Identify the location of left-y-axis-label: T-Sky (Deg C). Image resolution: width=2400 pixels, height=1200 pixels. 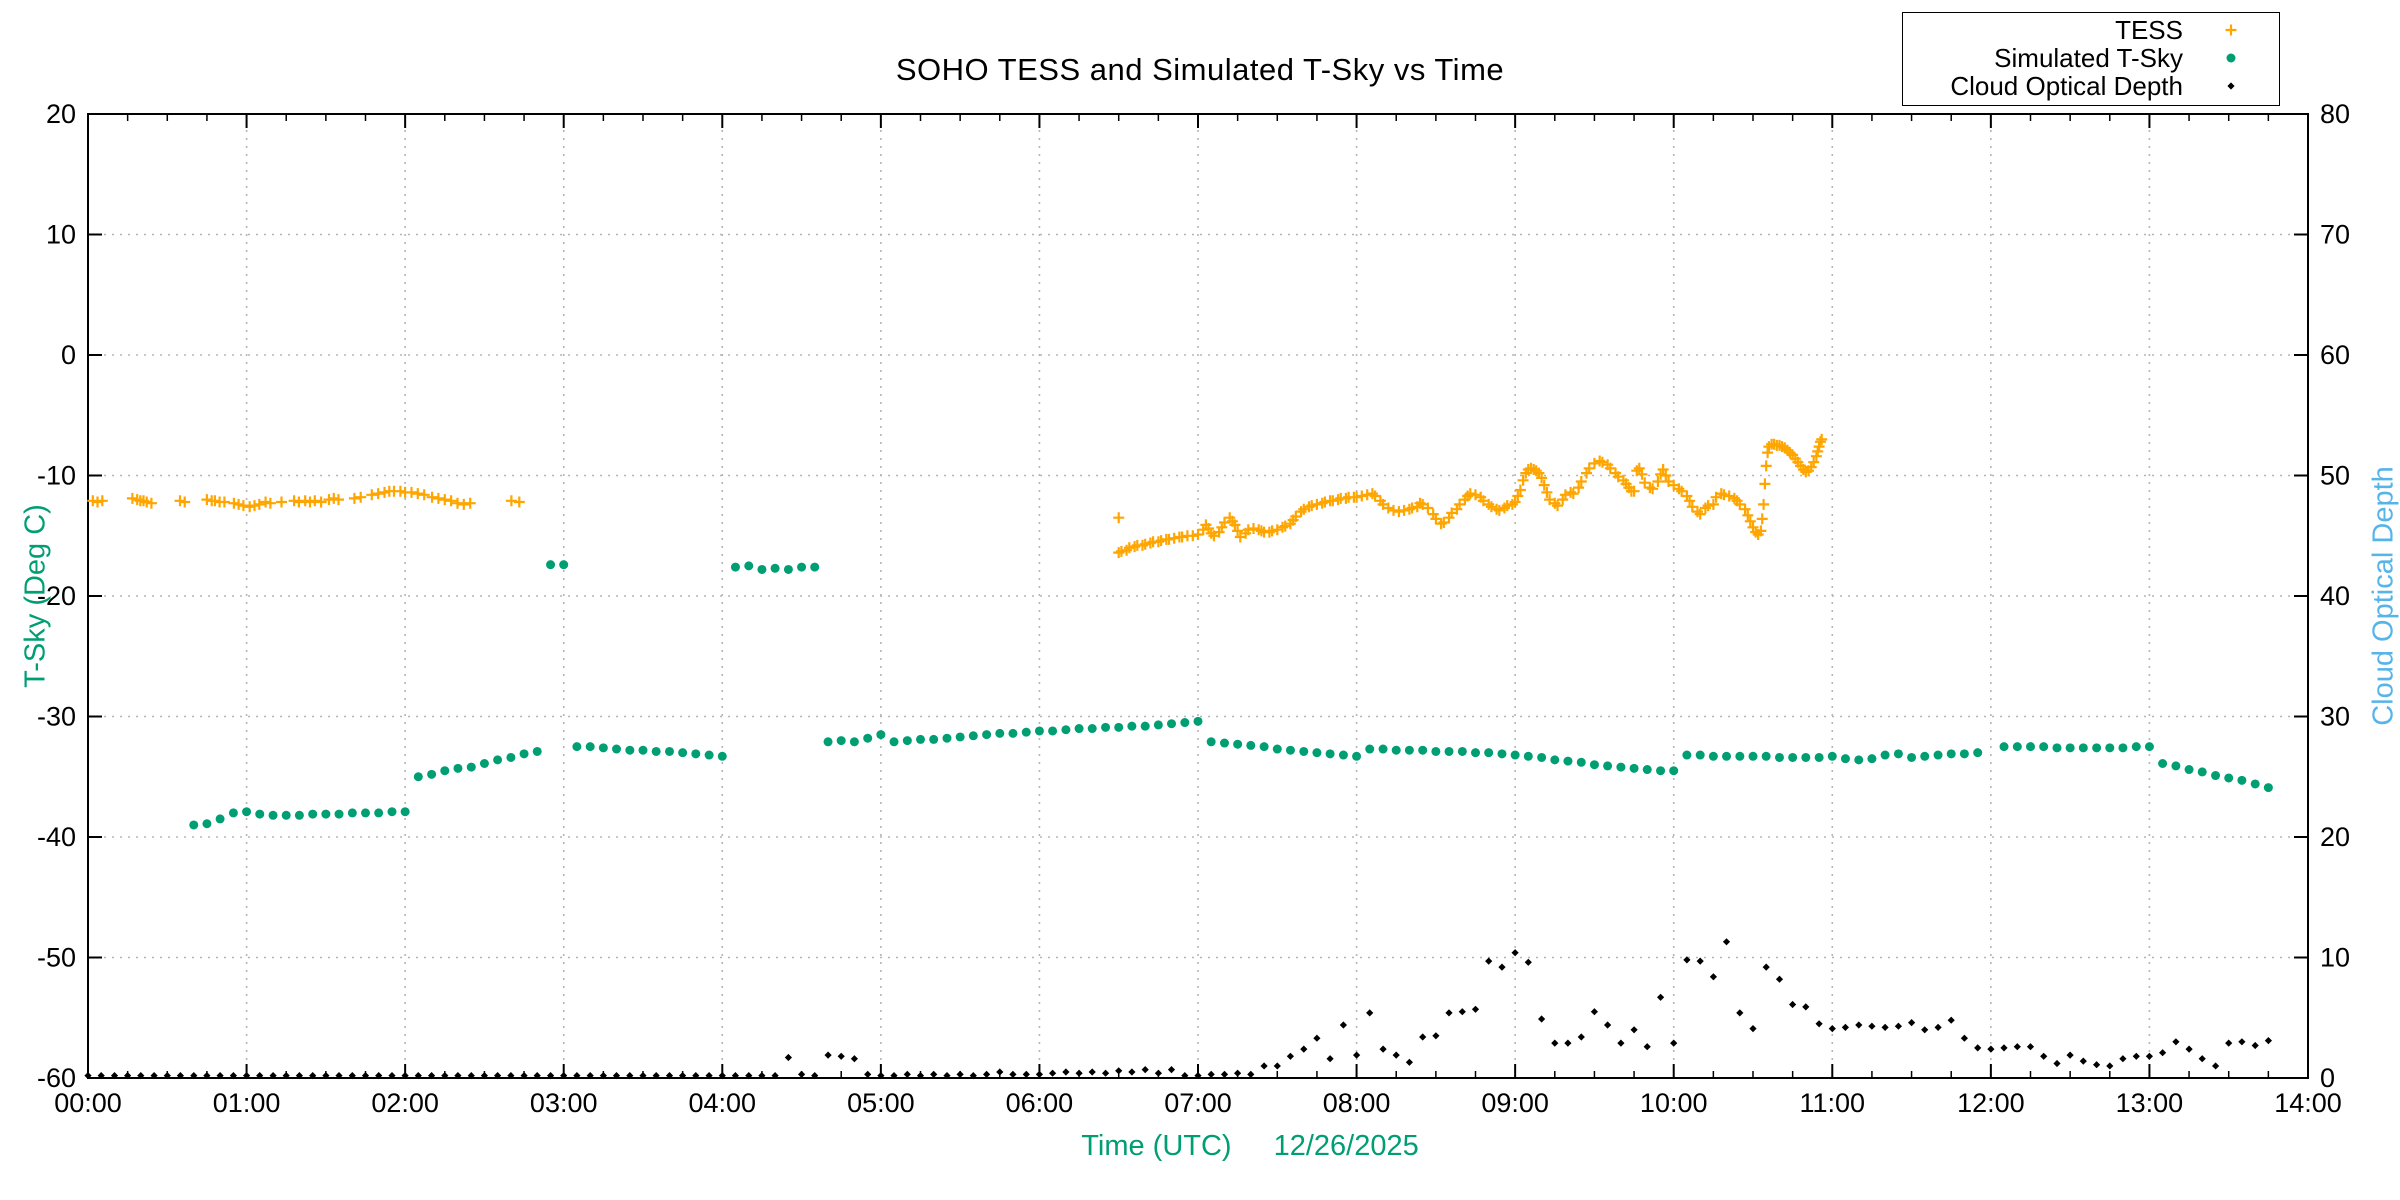
(35, 596).